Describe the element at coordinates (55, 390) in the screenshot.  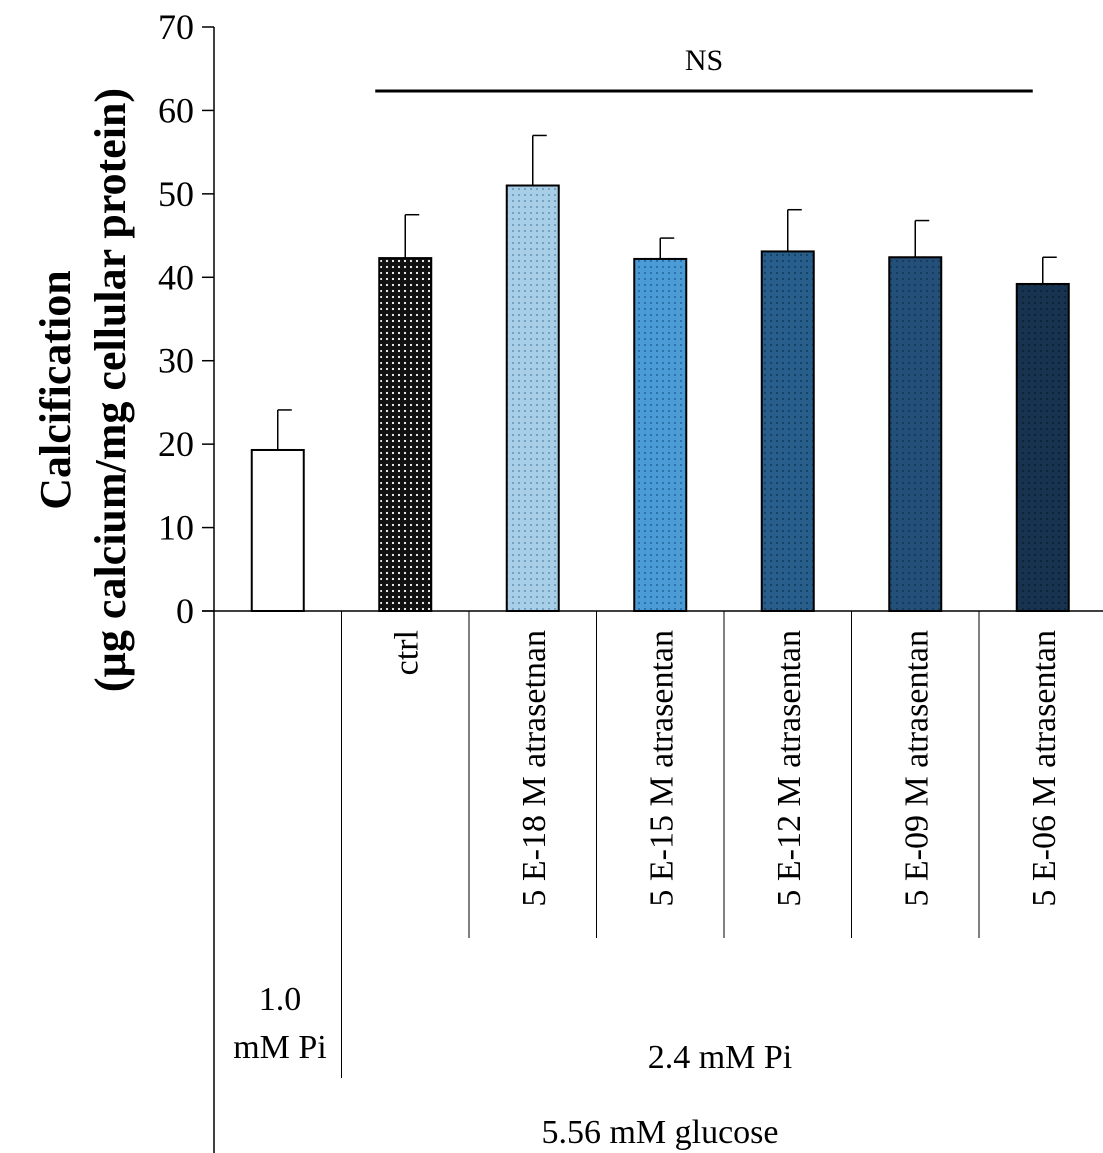
I see `y-axis-title-line1: Calcification` at that location.